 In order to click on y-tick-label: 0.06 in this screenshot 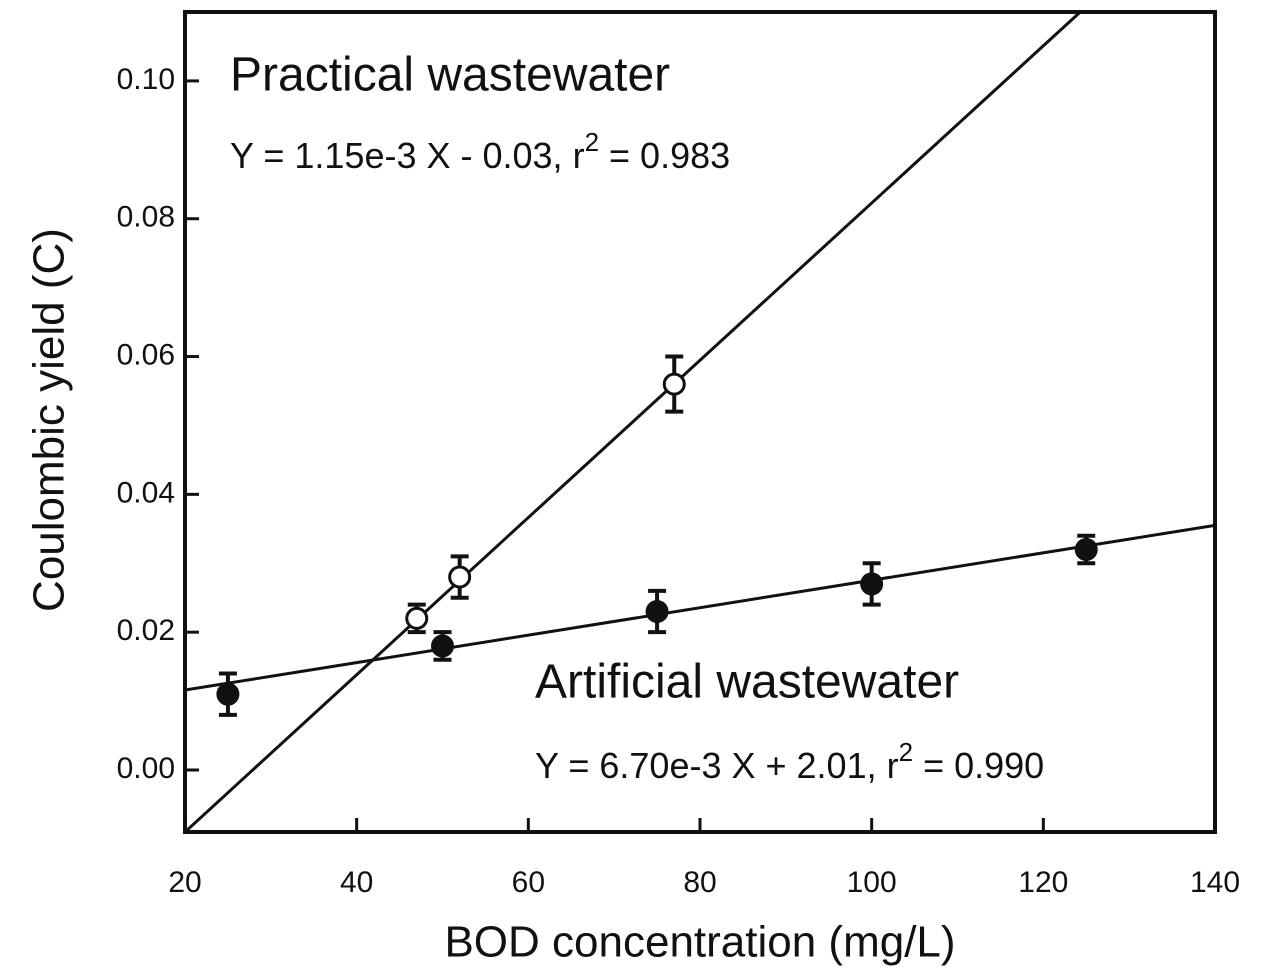, I will do `click(146, 354)`.